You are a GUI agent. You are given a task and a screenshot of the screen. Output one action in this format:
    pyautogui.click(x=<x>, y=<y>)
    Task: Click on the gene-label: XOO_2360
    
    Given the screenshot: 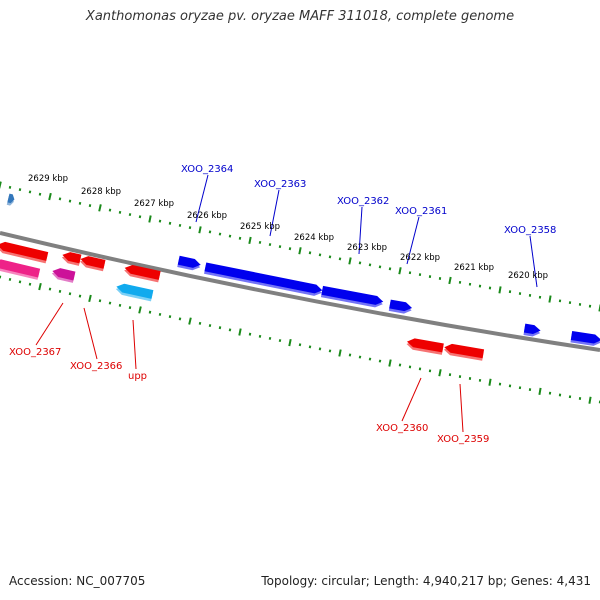 What is the action you would take?
    pyautogui.click(x=402, y=428)
    